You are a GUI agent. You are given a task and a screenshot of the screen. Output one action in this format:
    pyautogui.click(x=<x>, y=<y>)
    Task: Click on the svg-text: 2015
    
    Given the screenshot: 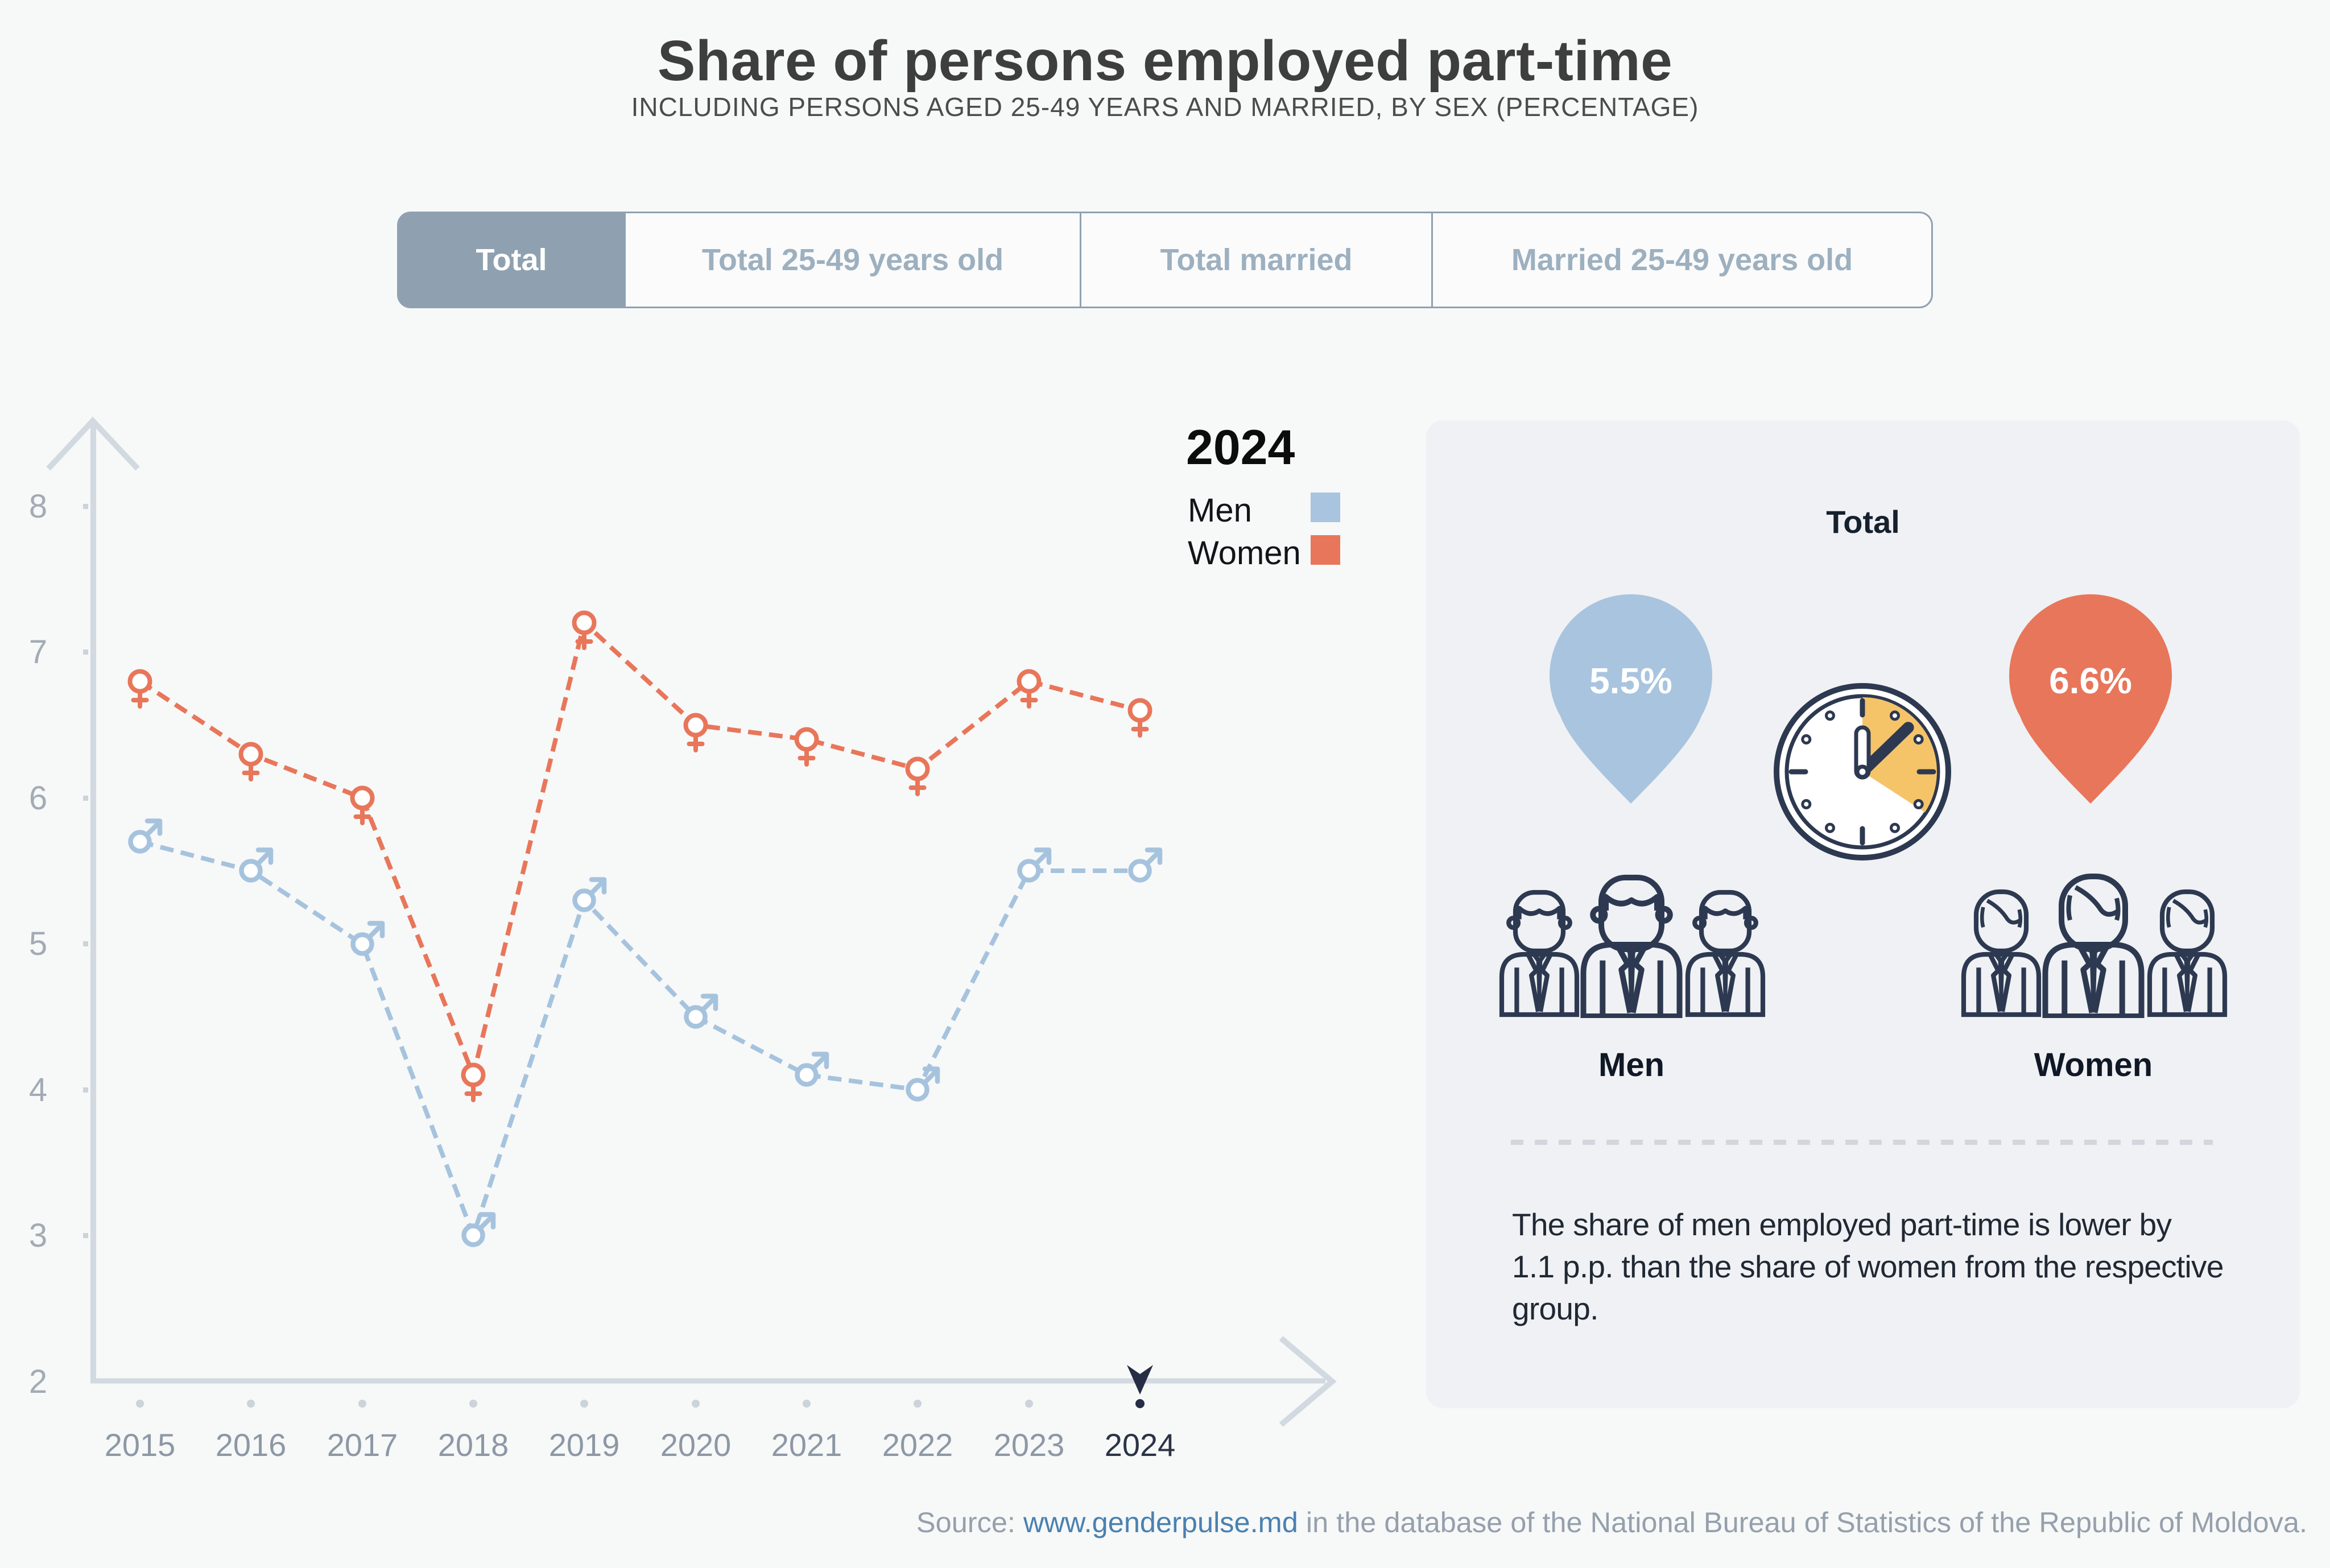 What is the action you would take?
    pyautogui.click(x=140, y=1445)
    